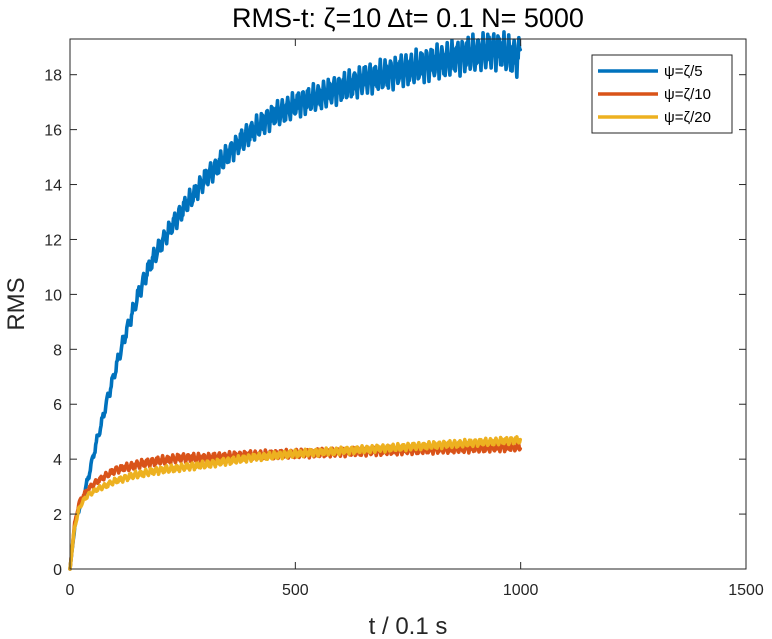 The image size is (772, 639). Describe the element at coordinates (70, 590) in the screenshot. I see `x-tick-label: 0` at that location.